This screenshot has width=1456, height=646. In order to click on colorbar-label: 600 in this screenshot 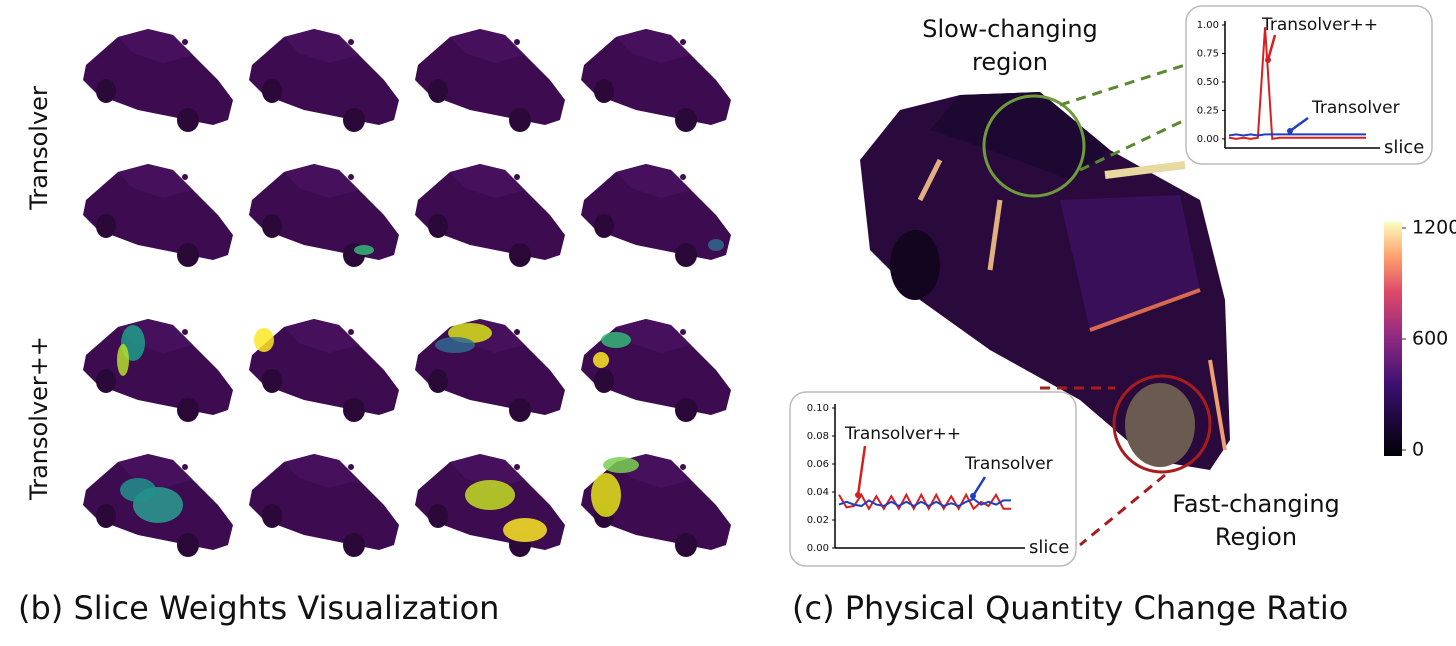, I will do `click(1430, 339)`.